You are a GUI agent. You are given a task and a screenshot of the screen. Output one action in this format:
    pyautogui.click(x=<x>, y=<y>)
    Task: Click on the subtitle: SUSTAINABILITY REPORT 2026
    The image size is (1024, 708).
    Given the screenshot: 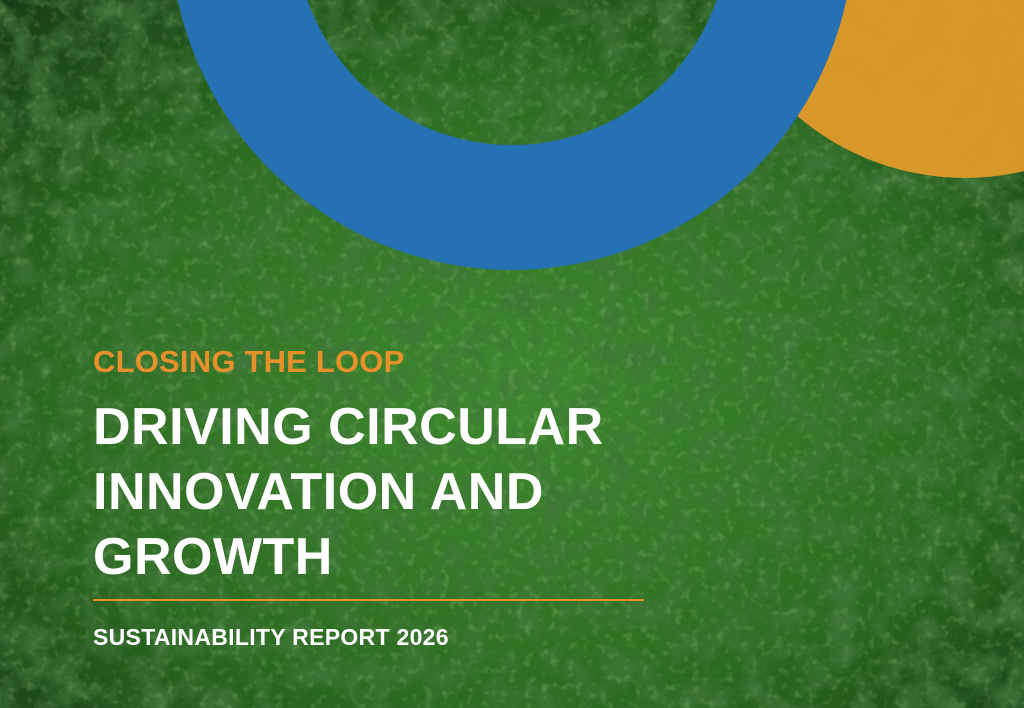 What is the action you would take?
    pyautogui.click(x=271, y=637)
    